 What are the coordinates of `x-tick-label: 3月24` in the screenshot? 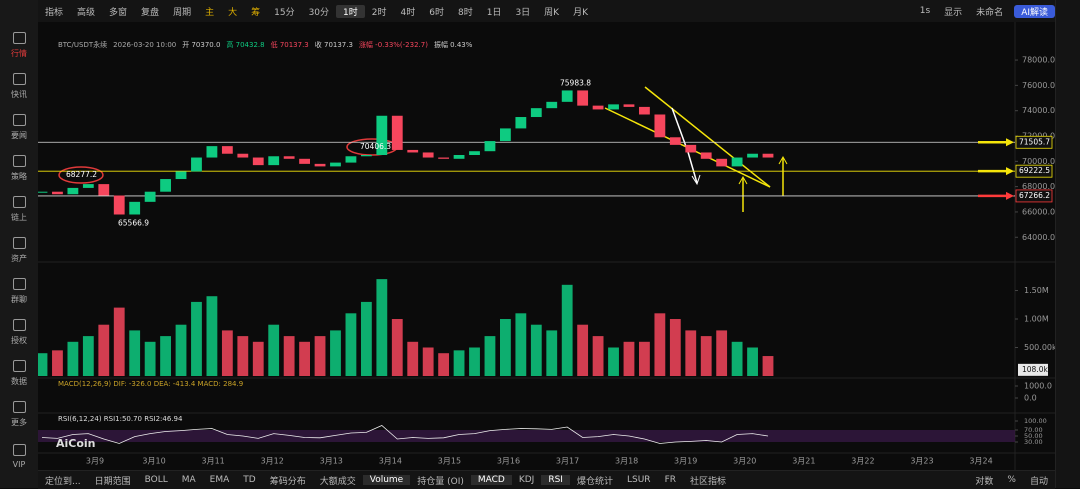 It's located at (980, 461).